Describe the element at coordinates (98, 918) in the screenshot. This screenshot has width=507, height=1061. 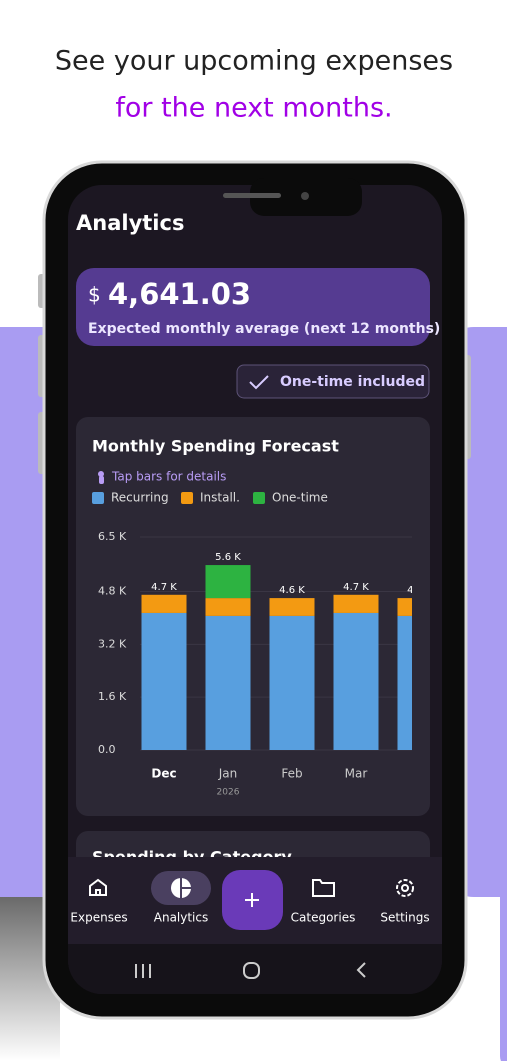
I see `nav-label: Expenses` at that location.